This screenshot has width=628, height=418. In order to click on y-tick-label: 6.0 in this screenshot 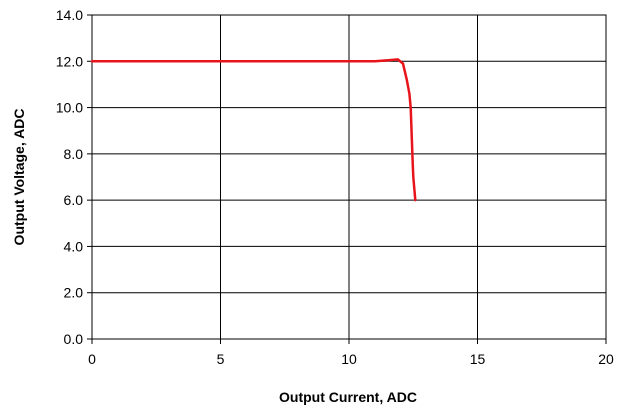, I will do `click(74, 200)`.